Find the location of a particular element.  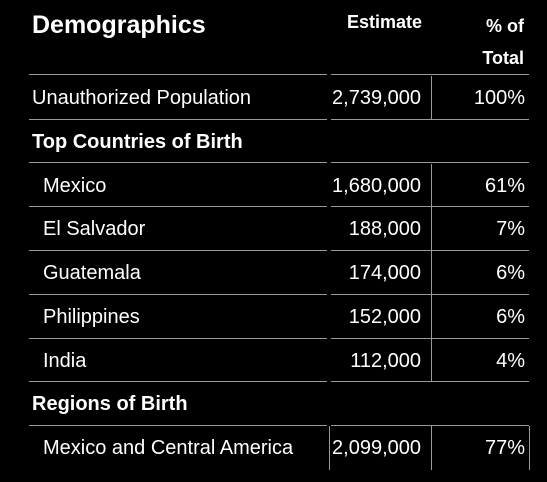

column-header-percent: % of Total is located at coordinates (477, 42).